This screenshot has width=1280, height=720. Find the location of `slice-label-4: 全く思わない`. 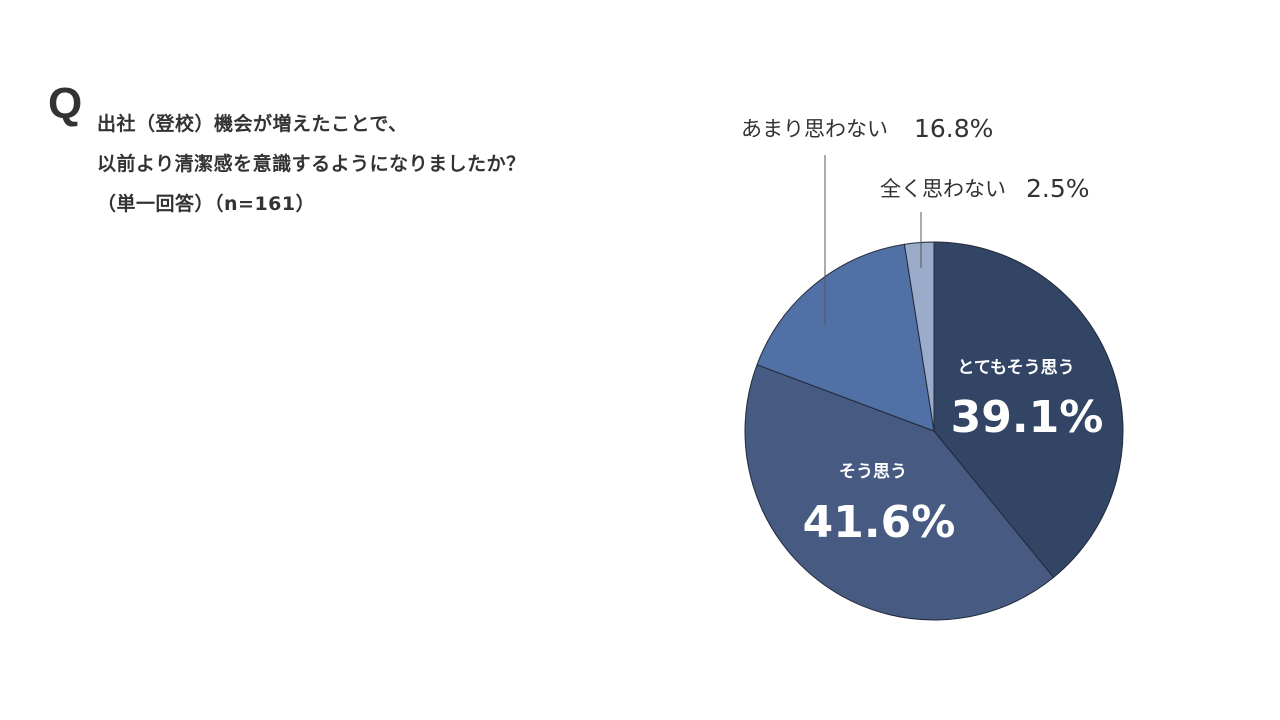

slice-label-4: 全く思わない is located at coordinates (943, 189).